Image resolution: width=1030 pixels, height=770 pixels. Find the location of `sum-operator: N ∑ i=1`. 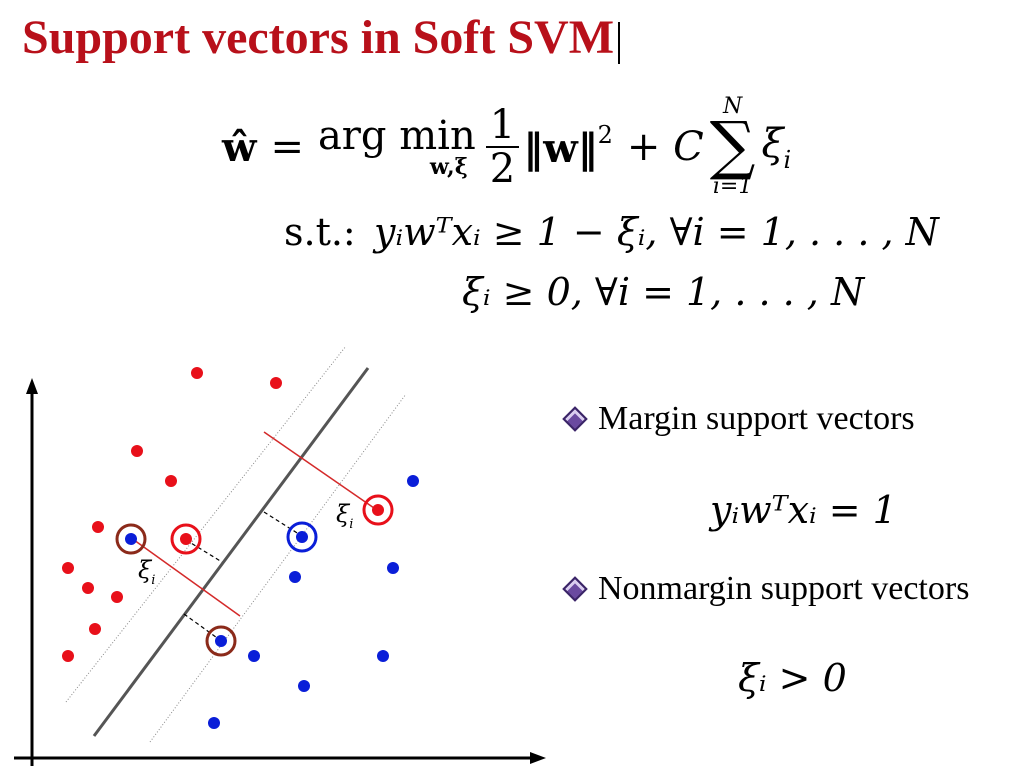

sum-operator: N ∑ i=1 is located at coordinates (732, 146).